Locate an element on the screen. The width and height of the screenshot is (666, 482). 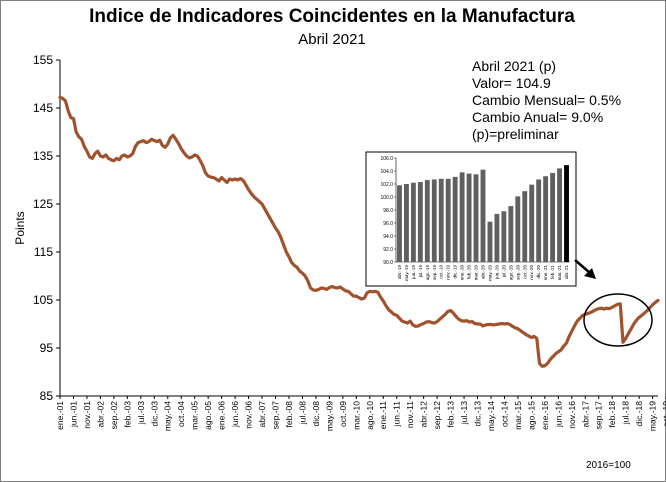
inset-x-tick-label: feb.-21 is located at coordinates (552, 272).